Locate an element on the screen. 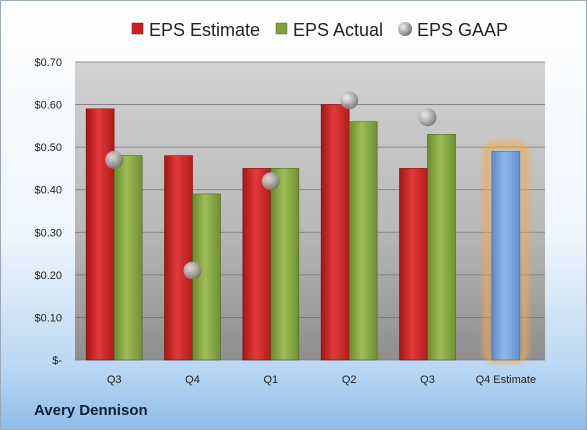  legend-marker-eps-gaap is located at coordinates (405, 29).